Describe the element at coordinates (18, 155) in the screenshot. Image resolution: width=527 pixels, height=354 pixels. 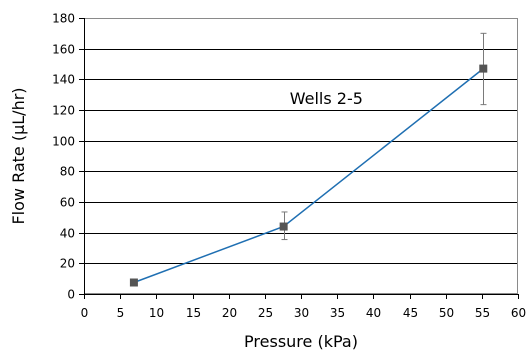
I see `y-axis-title: Flow Rate (µL/hr)` at that location.